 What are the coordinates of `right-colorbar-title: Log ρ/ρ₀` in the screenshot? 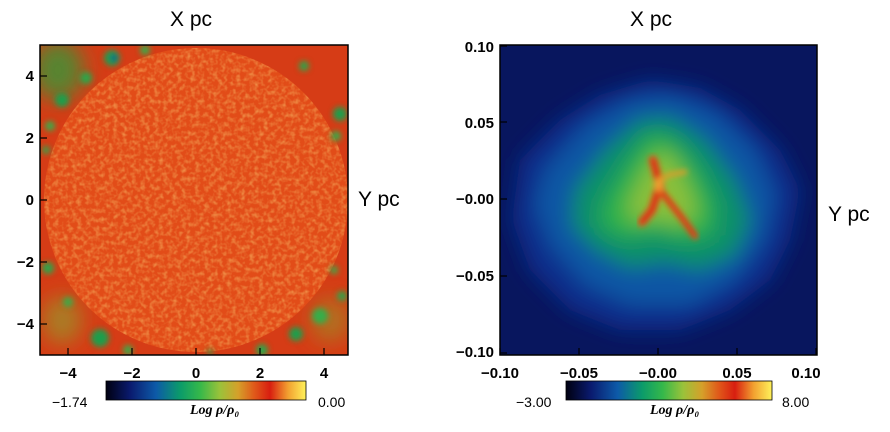 It's located at (674, 410).